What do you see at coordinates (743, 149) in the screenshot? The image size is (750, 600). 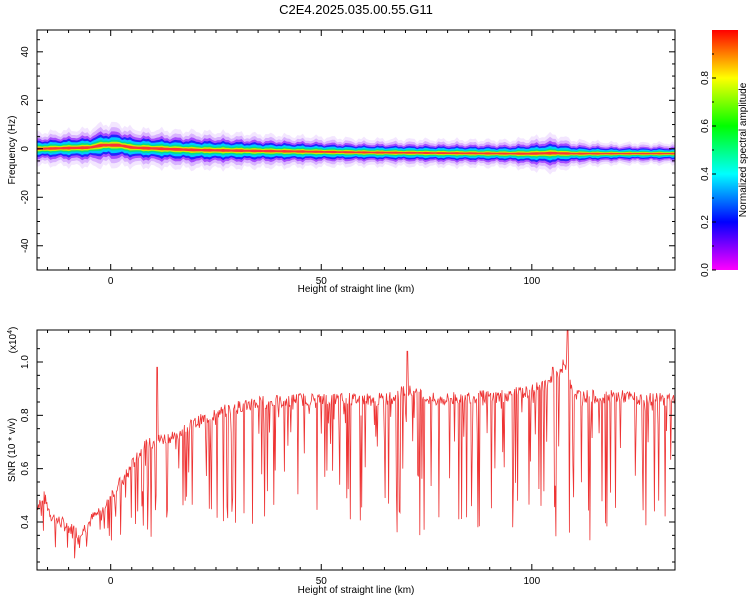 I see `colorbar-label: Normalized spectral amplitude` at bounding box center [743, 149].